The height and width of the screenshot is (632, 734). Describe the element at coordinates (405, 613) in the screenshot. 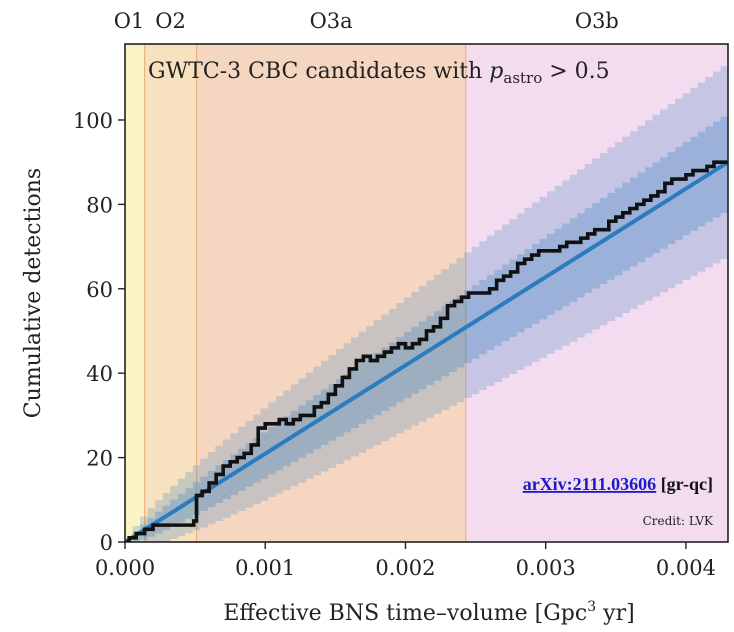

I see `x-axis-label-main: Effective BNS time–volume [Gpc` at that location.